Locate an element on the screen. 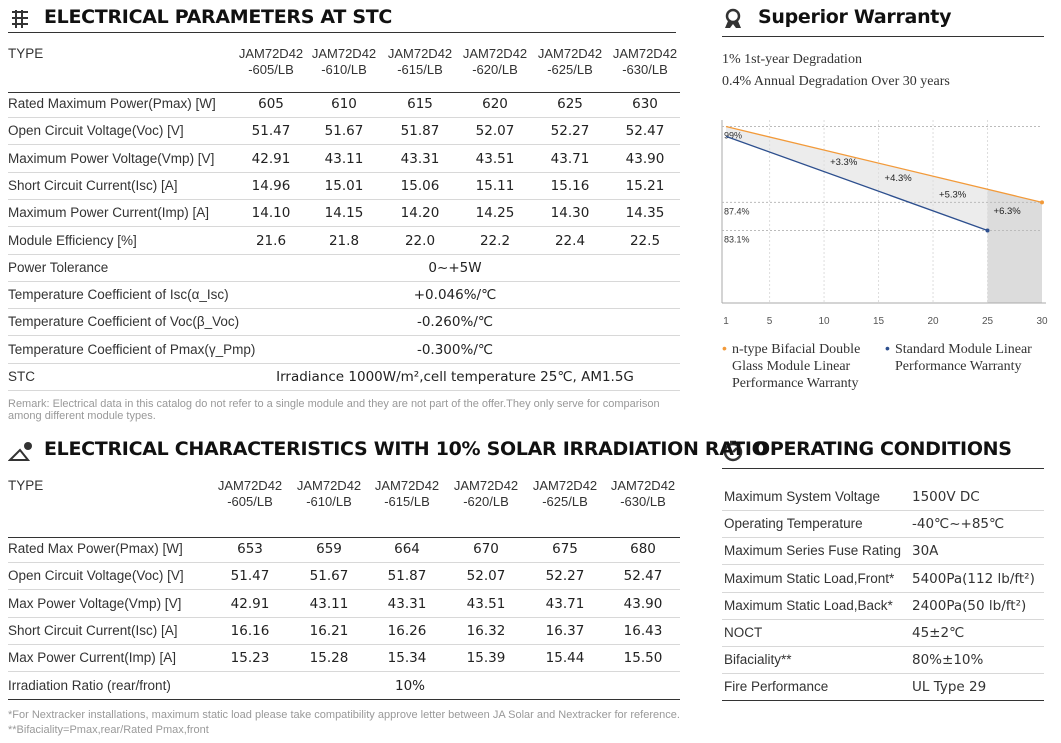 This screenshot has height=743, width=1061. cell-value: 43.71 is located at coordinates (570, 158).